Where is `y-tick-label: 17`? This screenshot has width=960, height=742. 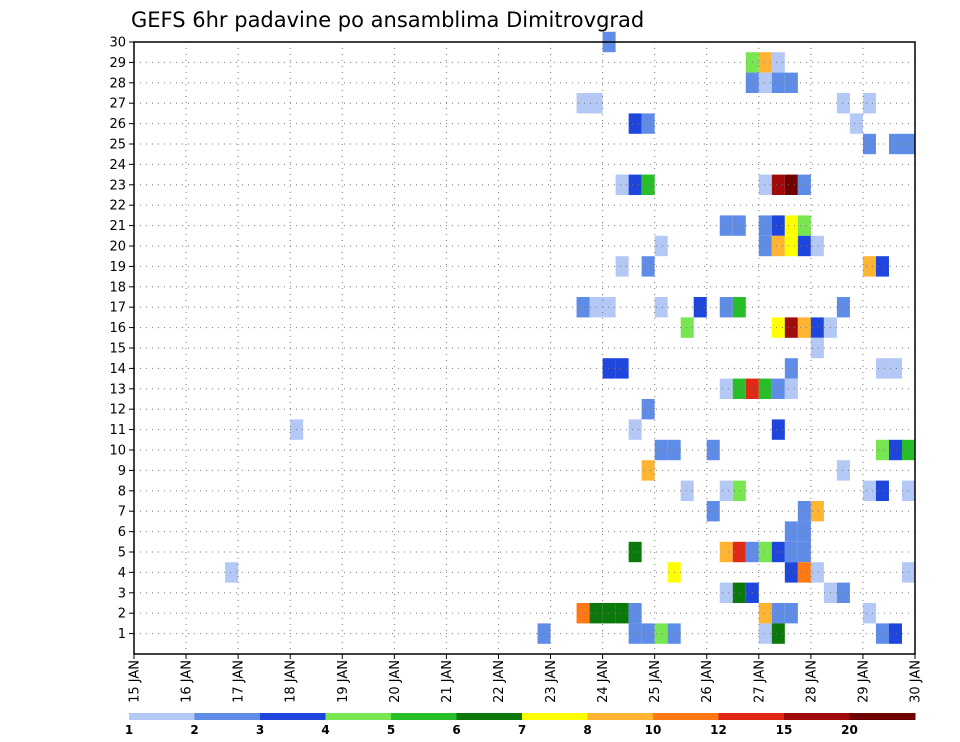
y-tick-label: 17 is located at coordinates (117, 308).